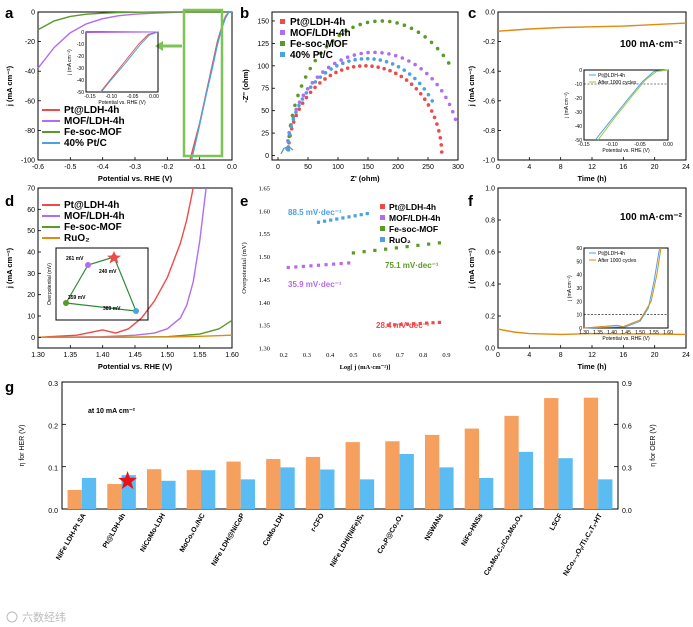  I want to click on y-tick-label: 20, so click(31, 295).